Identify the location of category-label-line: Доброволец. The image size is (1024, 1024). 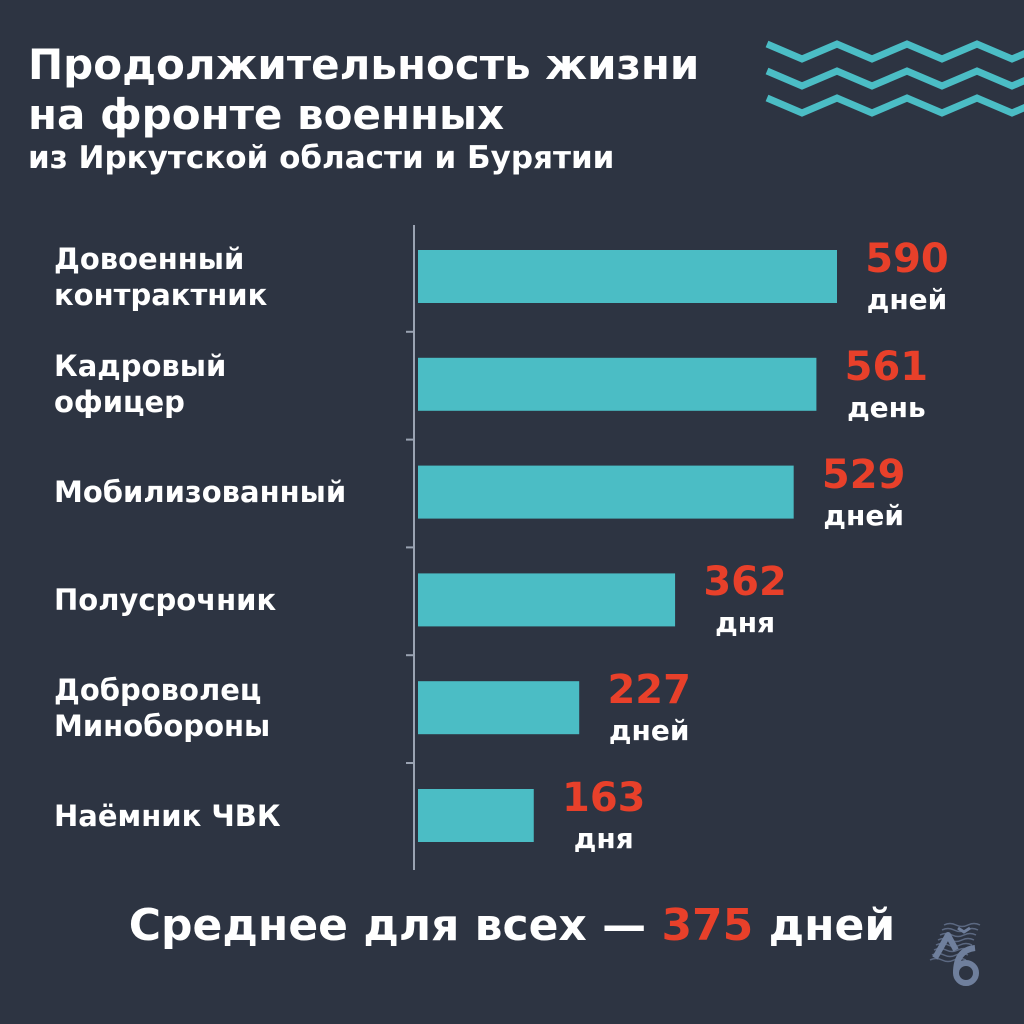
(158, 689).